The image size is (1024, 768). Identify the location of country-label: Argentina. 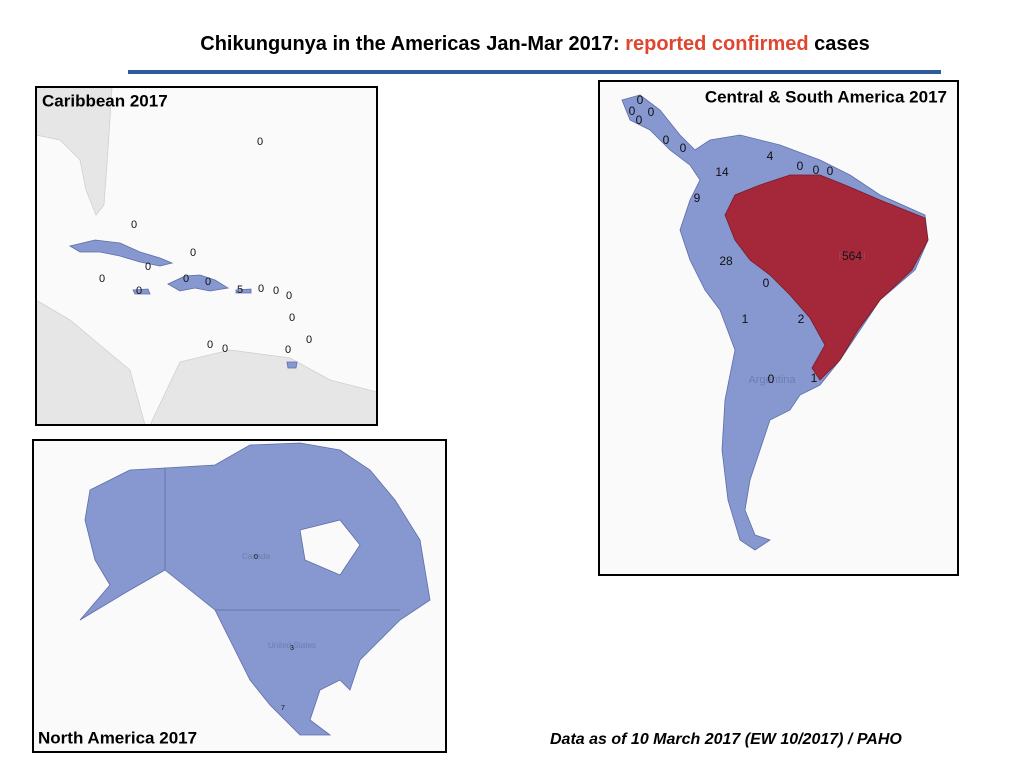
(772, 380).